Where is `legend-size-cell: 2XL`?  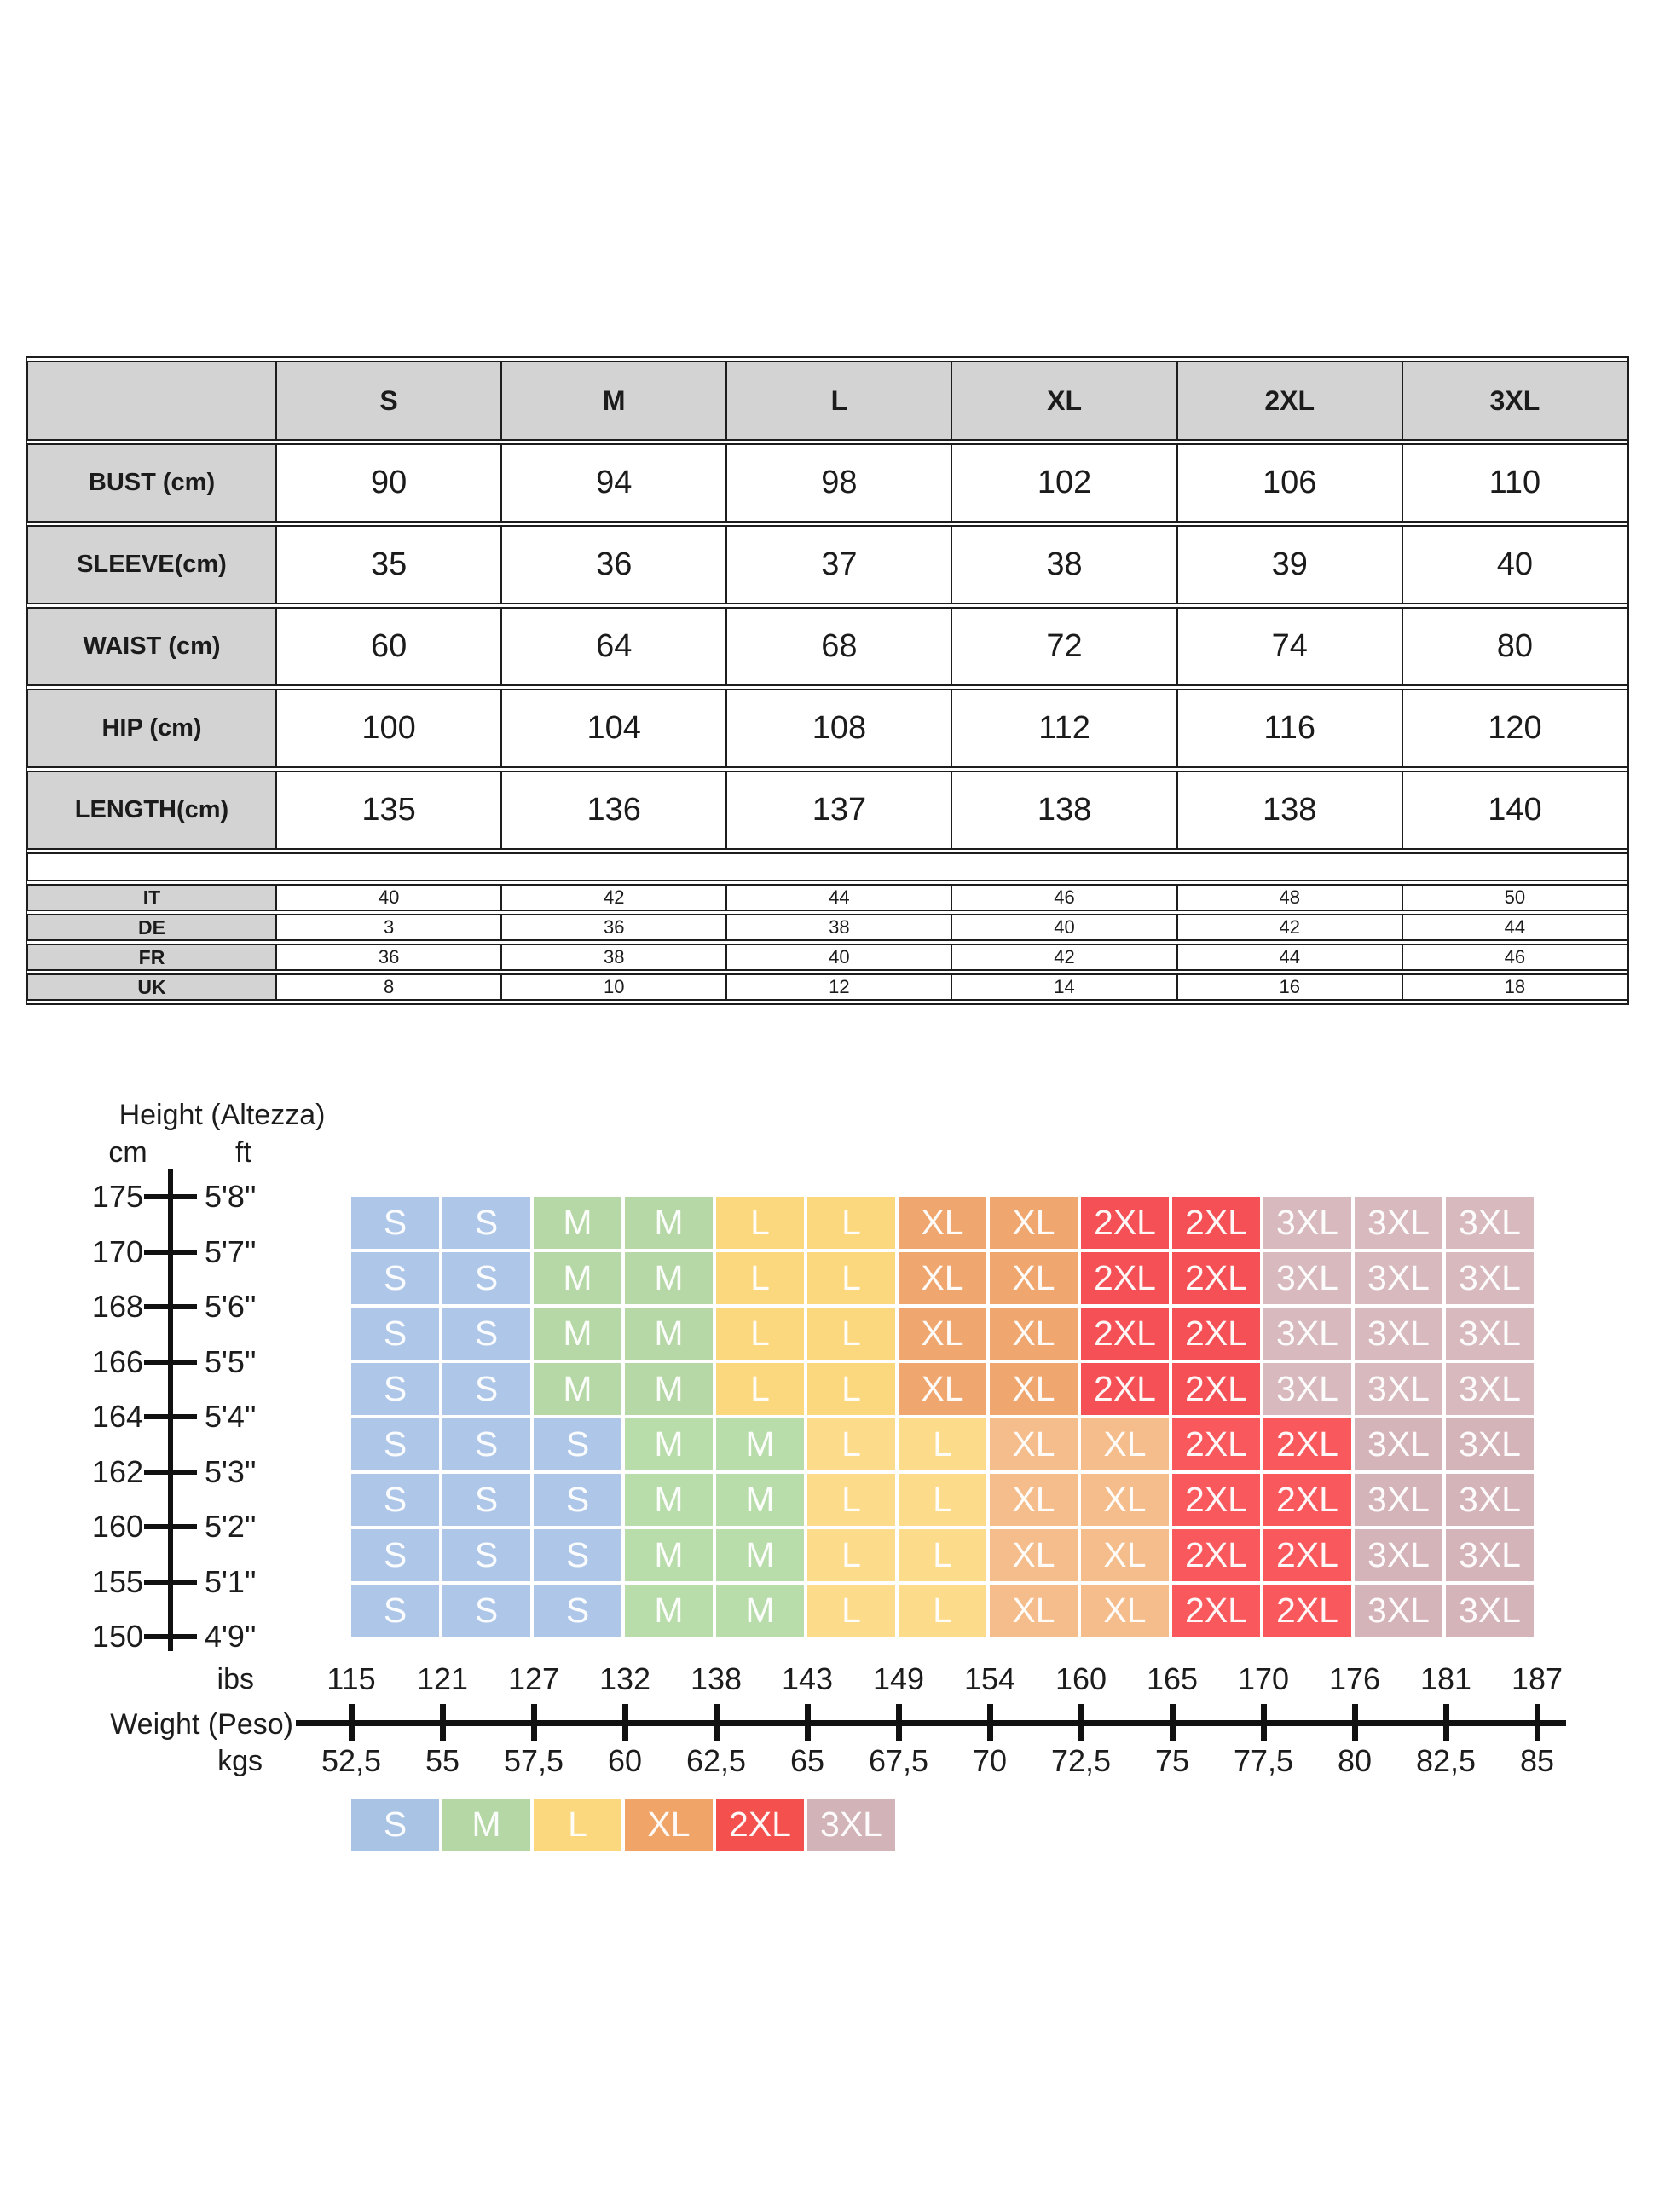 legend-size-cell: 2XL is located at coordinates (760, 1825).